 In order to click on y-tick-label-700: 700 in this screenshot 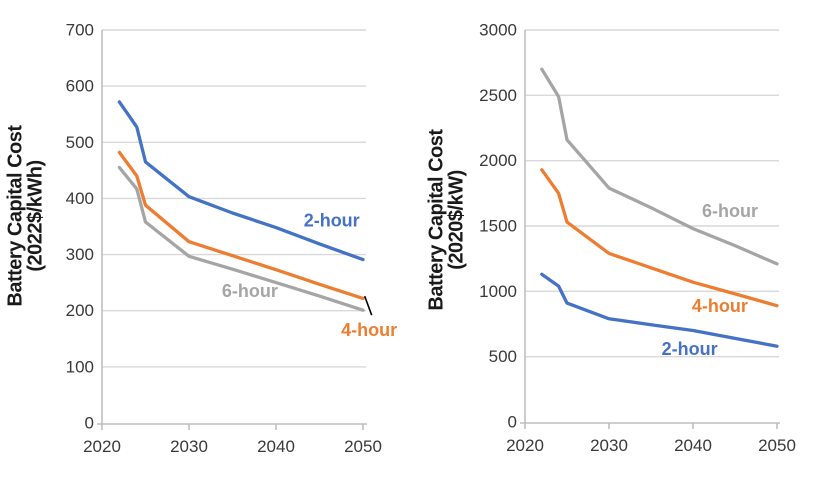, I will do `click(80, 30)`.